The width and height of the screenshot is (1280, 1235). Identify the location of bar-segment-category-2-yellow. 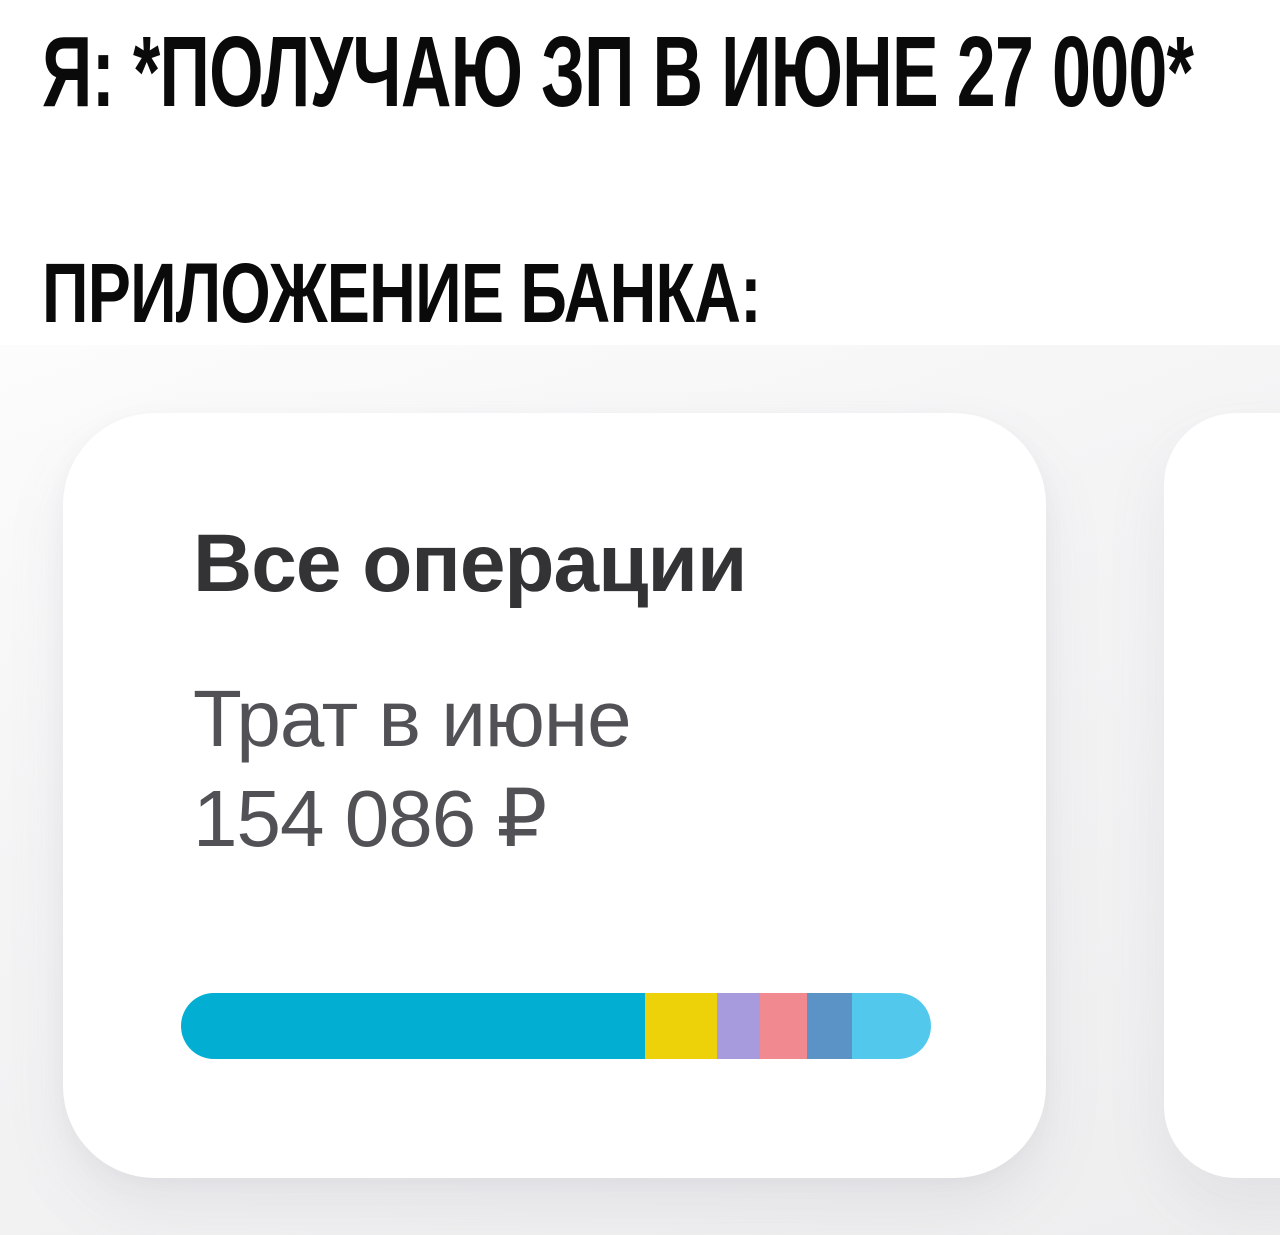
(681, 1026).